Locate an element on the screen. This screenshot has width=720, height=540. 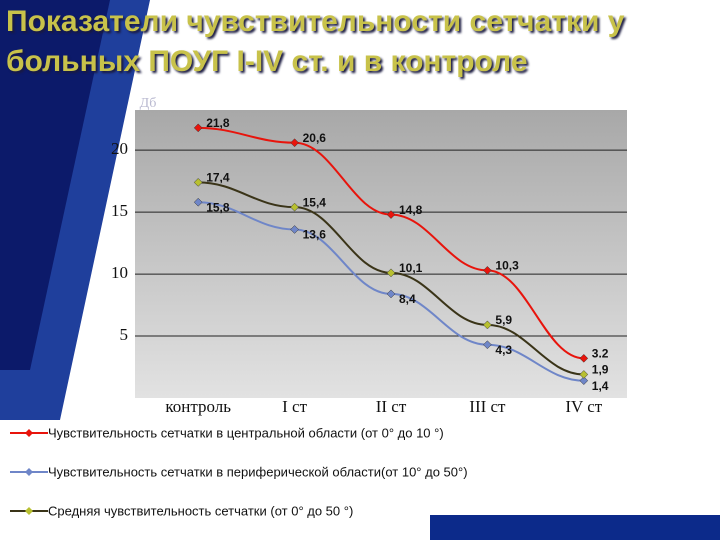
x-tick-label: II ст is located at coordinates (391, 406).